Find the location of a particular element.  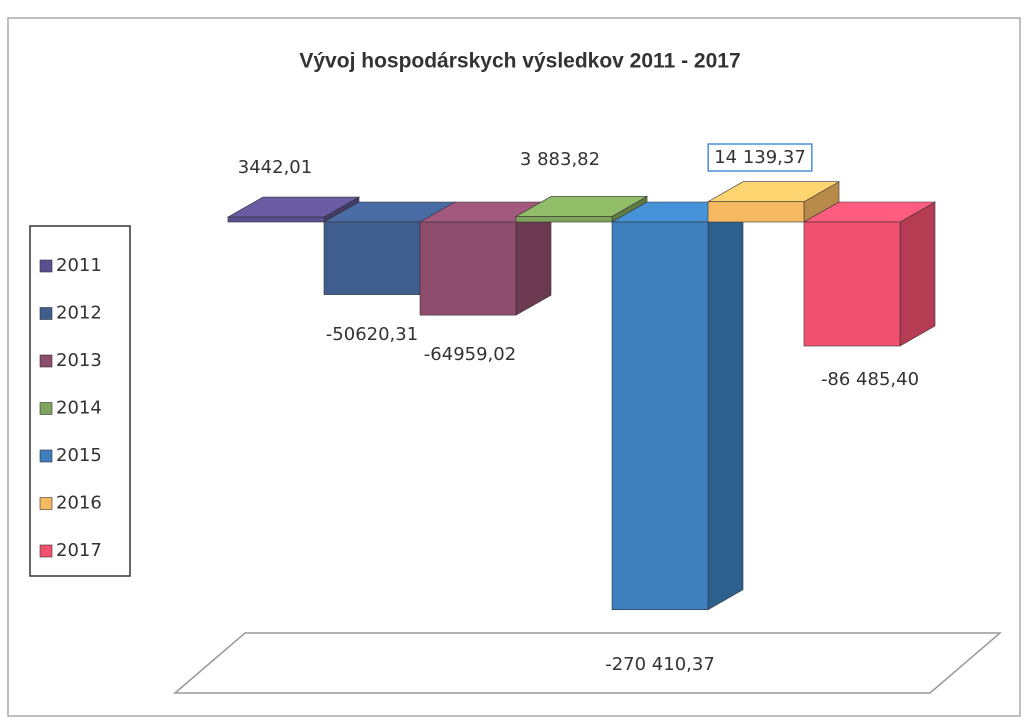

legend-label: 2011 is located at coordinates (79, 265).